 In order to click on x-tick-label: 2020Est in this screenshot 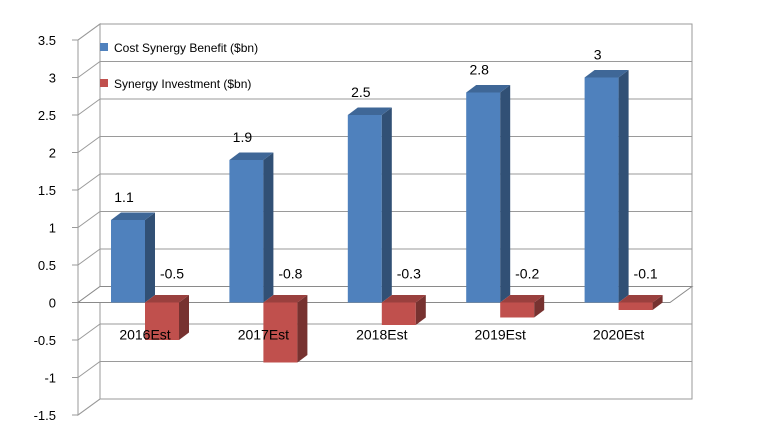, I will do `click(618, 335)`.